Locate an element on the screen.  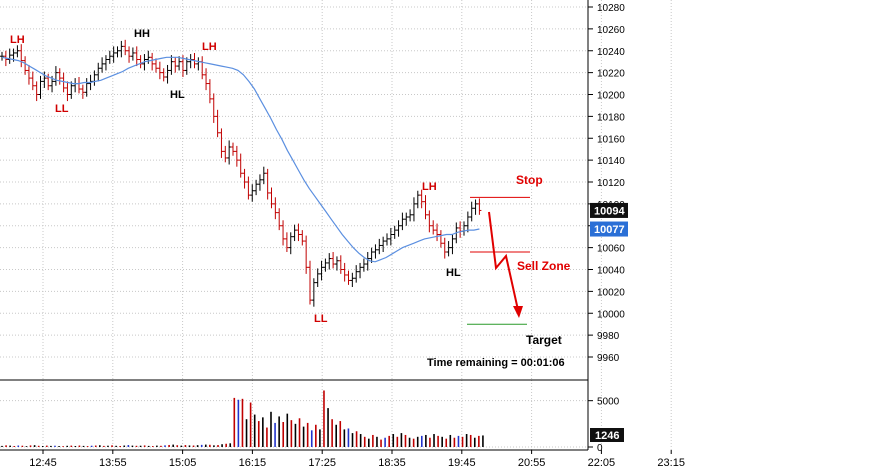
time-tick-label: 23:15 is located at coordinates (671, 463).